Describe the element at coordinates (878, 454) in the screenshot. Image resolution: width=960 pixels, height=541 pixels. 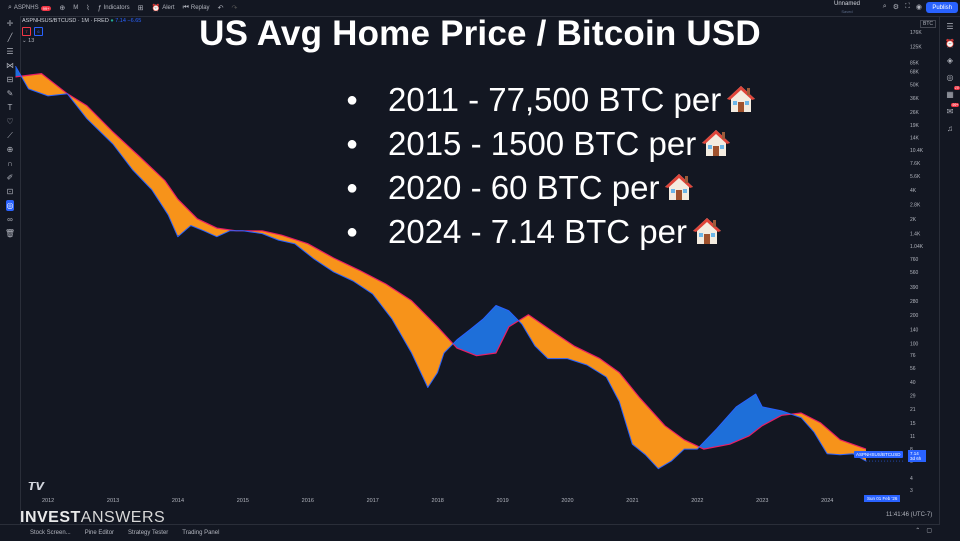
I see `price-tag-symbol: ASPNHSUS/BTCUSD` at that location.